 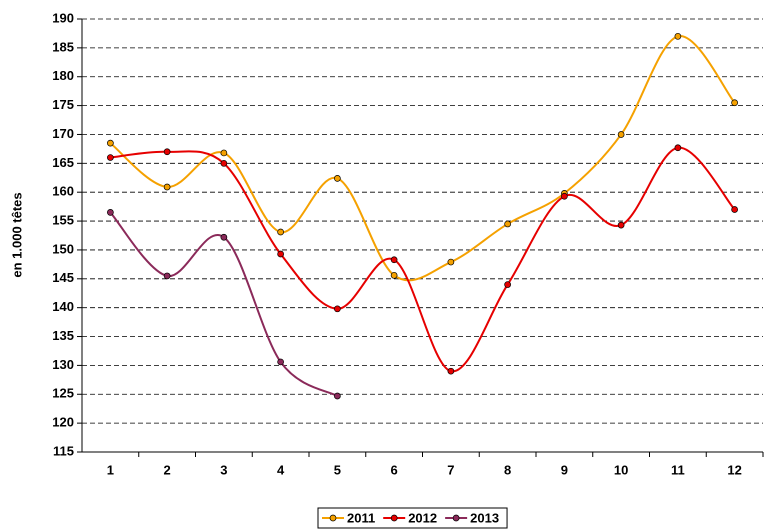 I want to click on x-tick-label: 4, so click(x=281, y=469).